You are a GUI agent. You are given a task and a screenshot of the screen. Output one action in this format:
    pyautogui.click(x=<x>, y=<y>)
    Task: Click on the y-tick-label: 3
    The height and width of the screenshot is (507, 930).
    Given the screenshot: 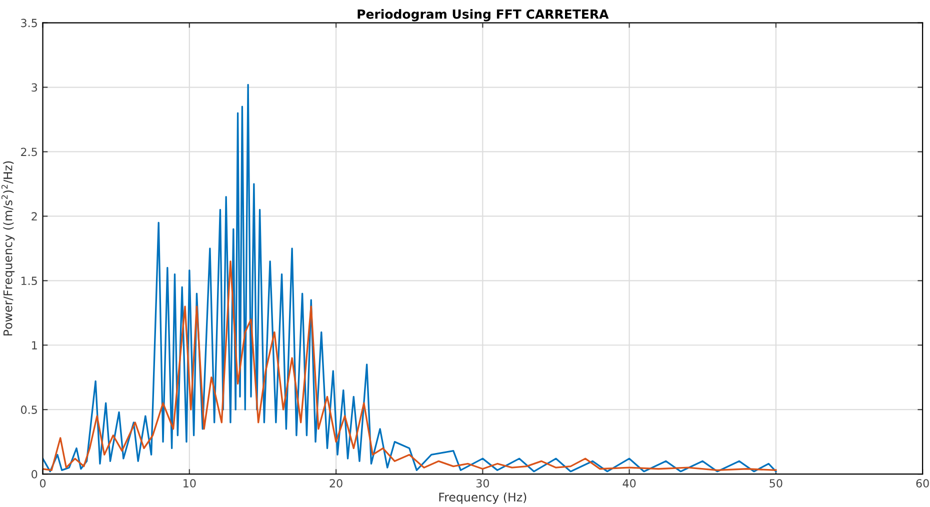 What is the action you would take?
    pyautogui.click(x=35, y=87)
    